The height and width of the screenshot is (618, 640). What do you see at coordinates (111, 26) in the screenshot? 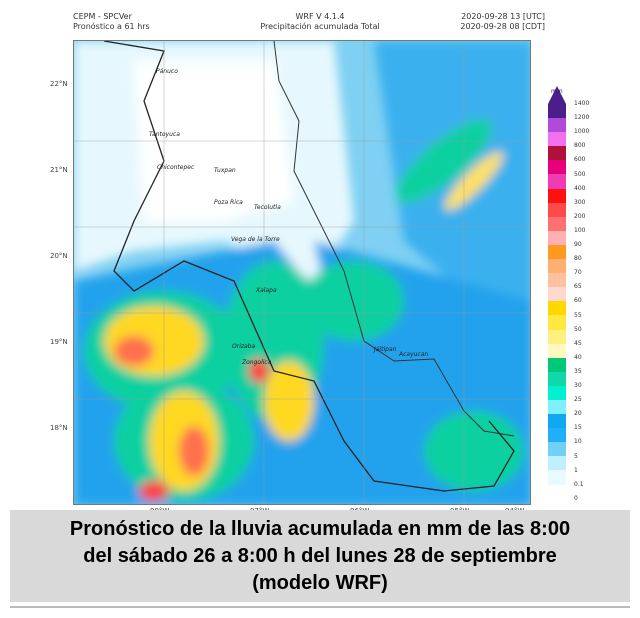
I see `forecast-hours: Pronóstico a 61 hrs` at bounding box center [111, 26].